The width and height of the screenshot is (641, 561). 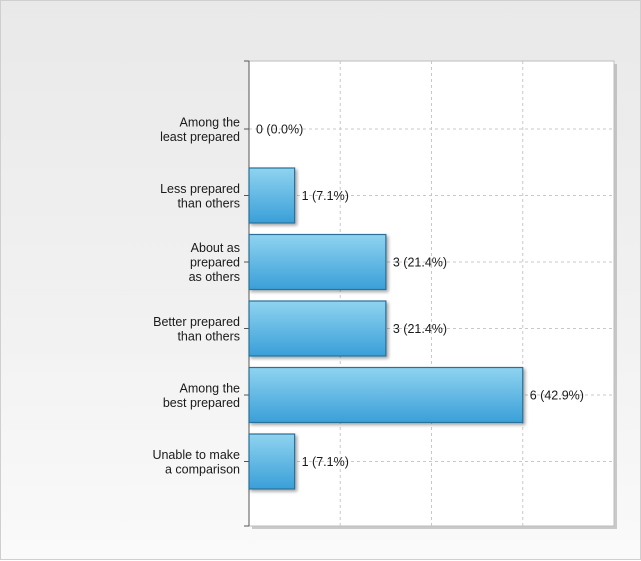 What do you see at coordinates (200, 129) in the screenshot?
I see `category-label: Among the least prepared` at bounding box center [200, 129].